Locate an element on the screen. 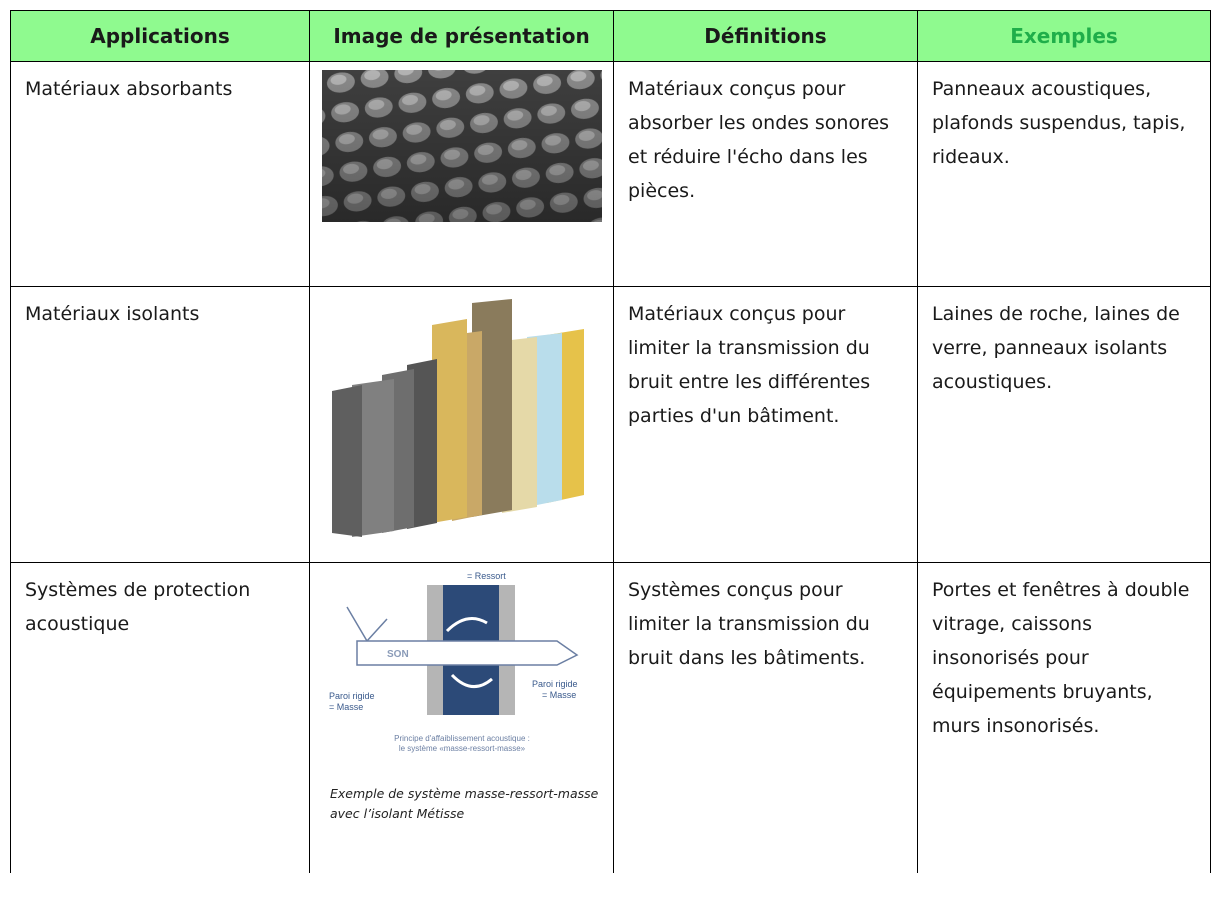 This screenshot has width=1217, height=913. label: SON is located at coordinates (398, 654).